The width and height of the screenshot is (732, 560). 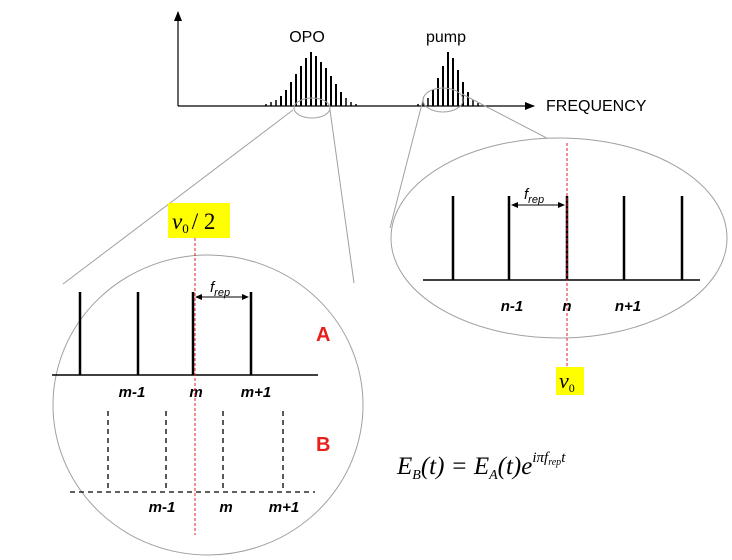 I want to click on comb-b-label: B, so click(x=323, y=445).